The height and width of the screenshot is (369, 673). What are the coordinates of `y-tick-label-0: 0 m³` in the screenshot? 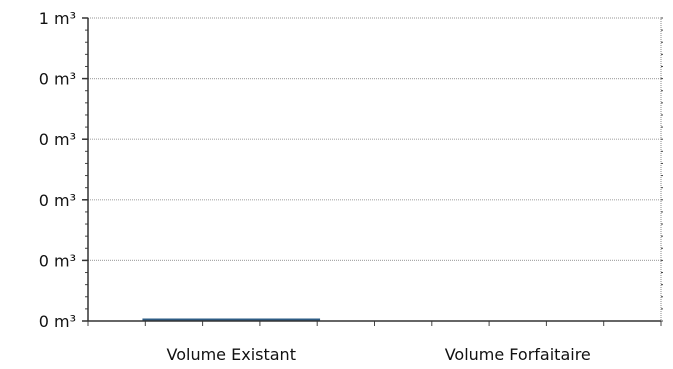 It's located at (57, 321).